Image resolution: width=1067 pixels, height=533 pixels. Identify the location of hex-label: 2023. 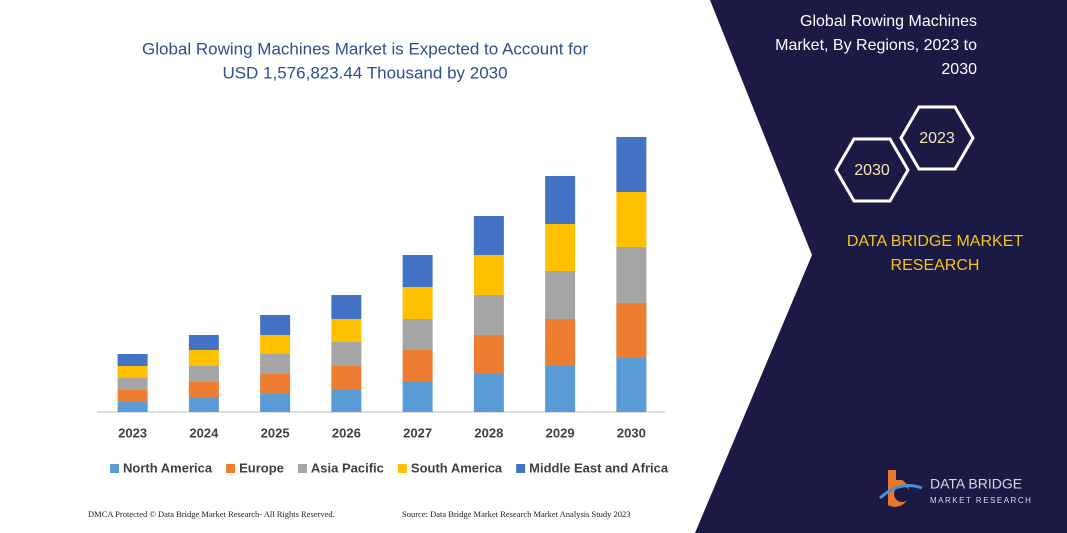
(937, 138).